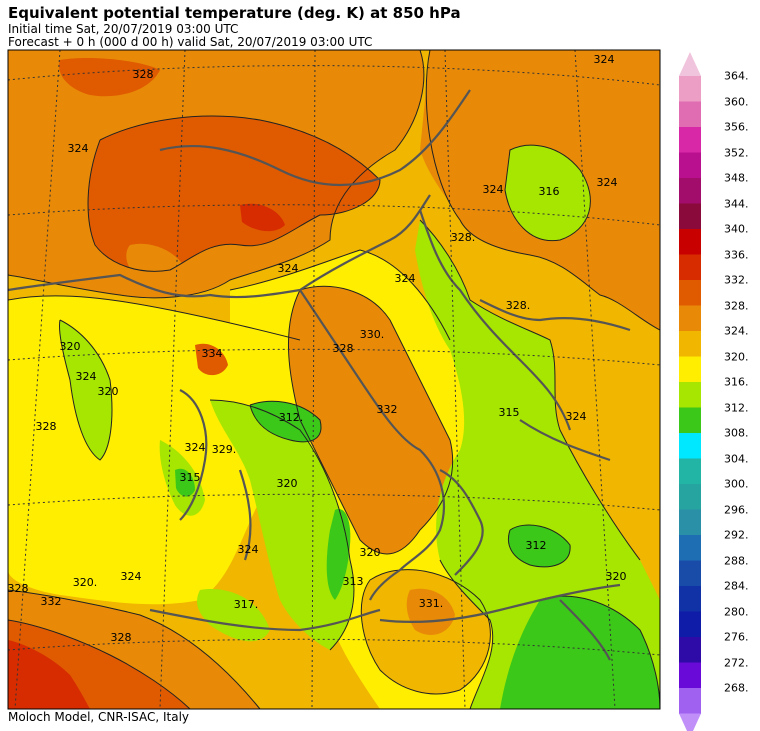 The width and height of the screenshot is (760, 731). I want to click on contour-label: 334, so click(212, 353).